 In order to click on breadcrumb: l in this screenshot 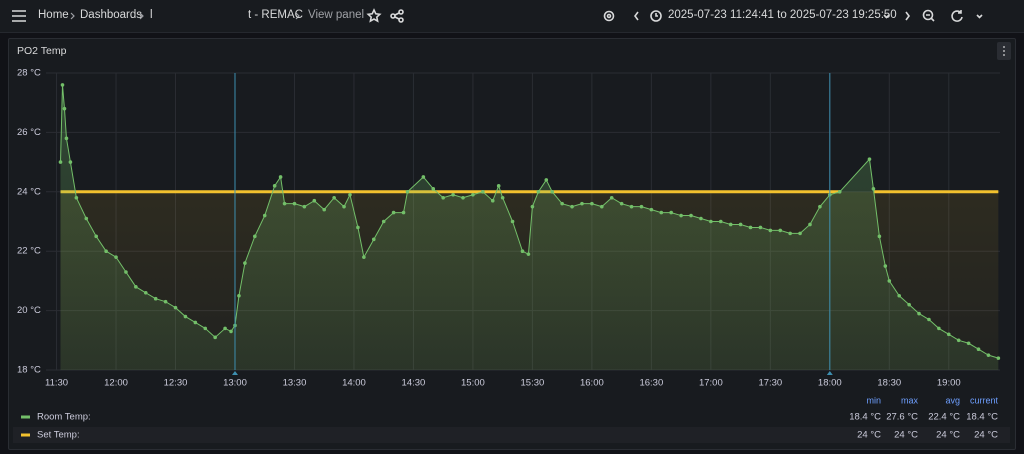, I will do `click(151, 15)`.